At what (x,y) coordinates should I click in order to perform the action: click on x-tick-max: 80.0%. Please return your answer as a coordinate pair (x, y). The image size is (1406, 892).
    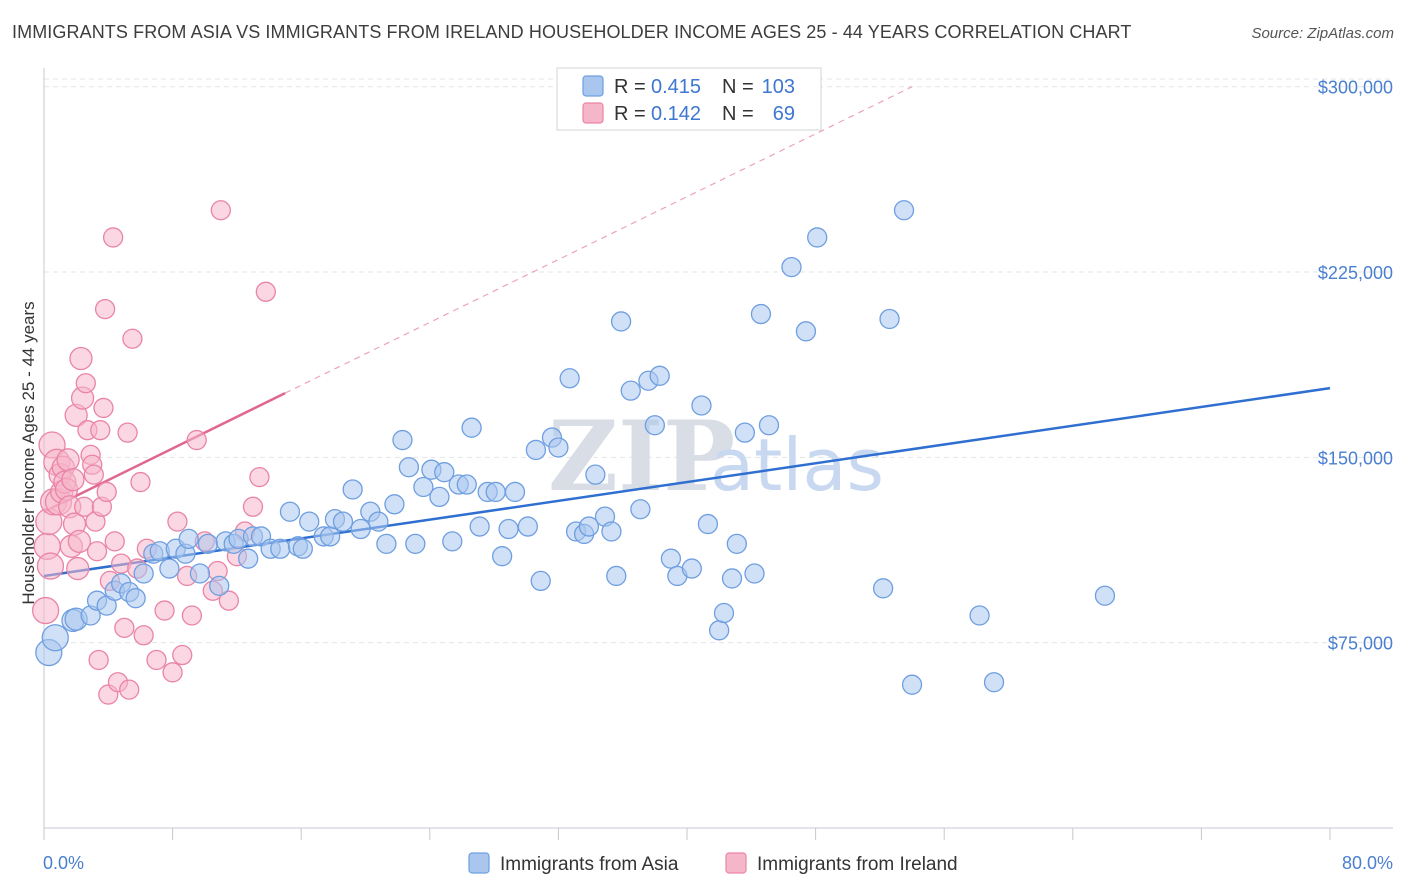
    Looking at the image, I should click on (1367, 863).